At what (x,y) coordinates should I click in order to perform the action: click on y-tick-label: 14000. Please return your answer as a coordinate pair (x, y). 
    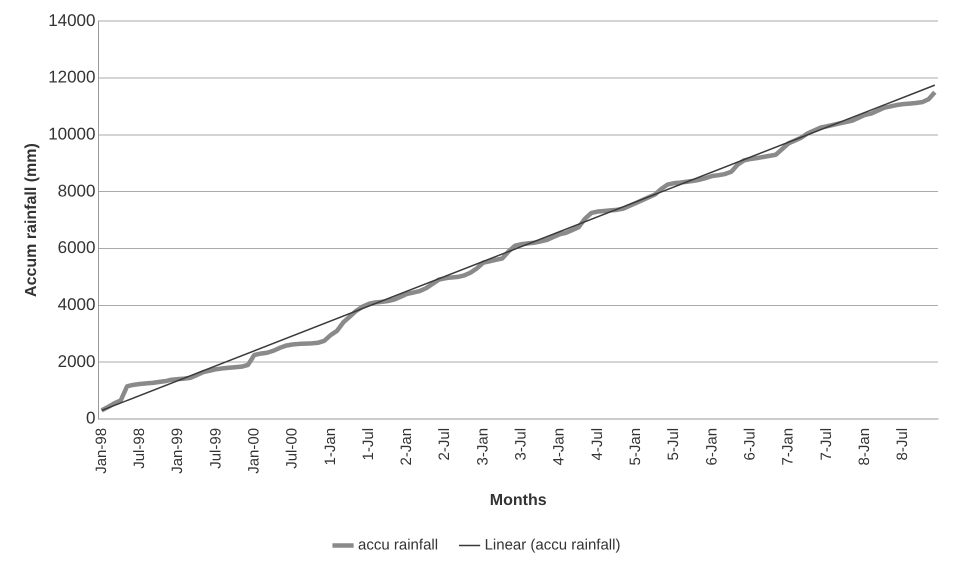
    Looking at the image, I should click on (72, 20).